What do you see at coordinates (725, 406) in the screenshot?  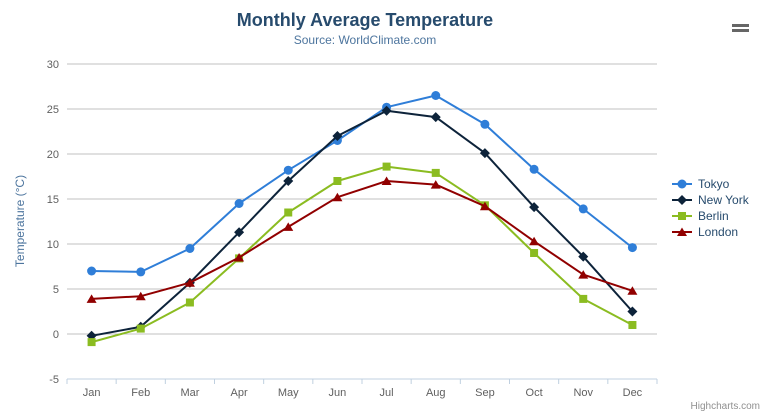 I see `credits-link: Highcharts.com` at bounding box center [725, 406].